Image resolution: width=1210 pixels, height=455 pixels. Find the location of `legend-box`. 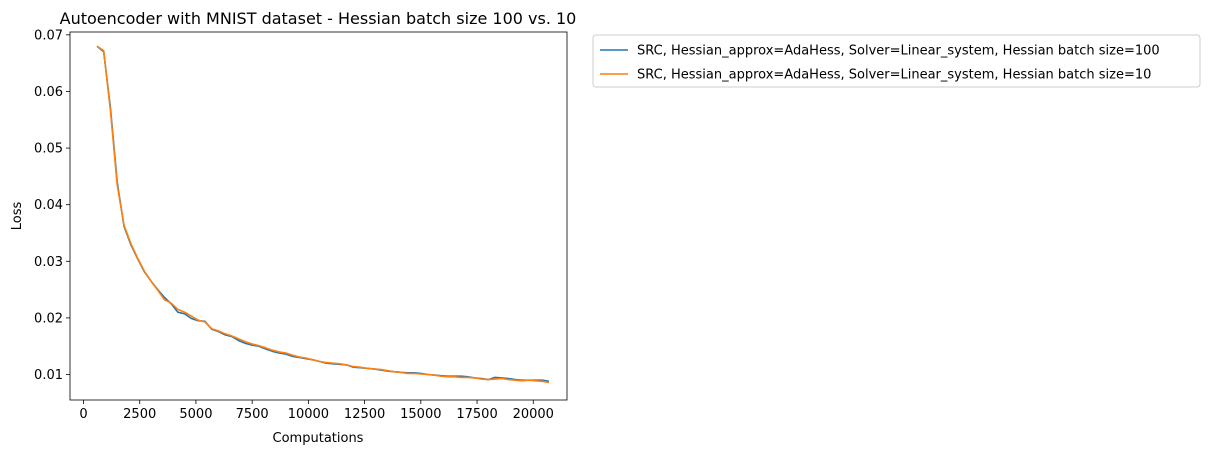

legend-box is located at coordinates (896, 61).